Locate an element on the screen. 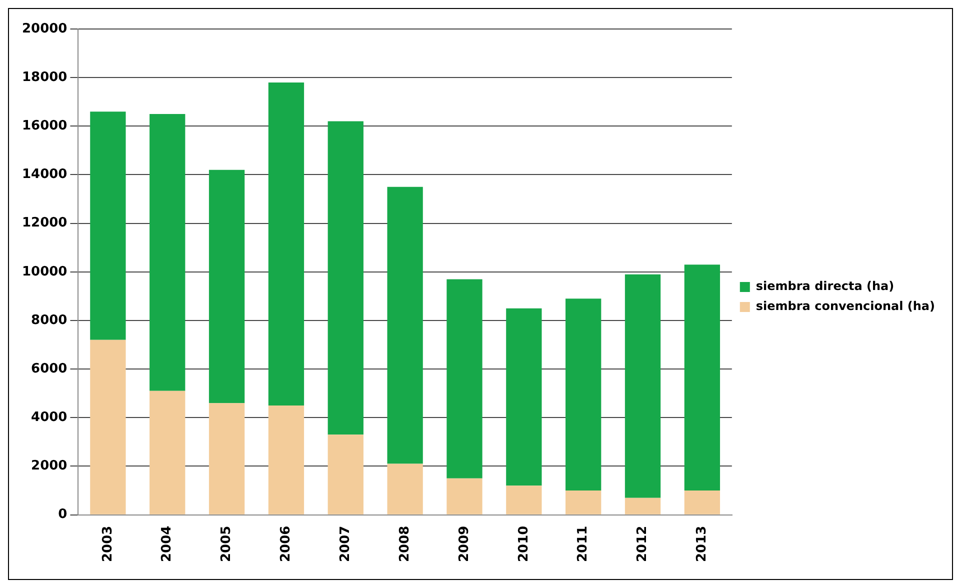 The image size is (961, 588). x-tick-label: 2011 is located at coordinates (583, 544).